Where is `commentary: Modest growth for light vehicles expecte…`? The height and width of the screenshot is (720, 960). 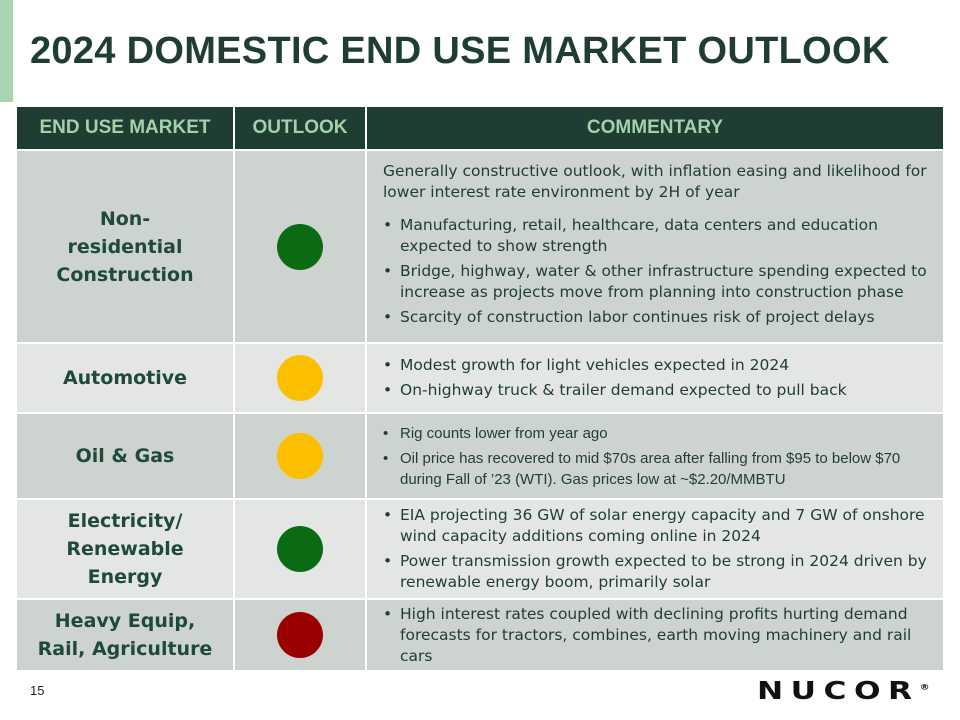
commentary: Modest growth for light vehicles expecte… is located at coordinates (655, 378).